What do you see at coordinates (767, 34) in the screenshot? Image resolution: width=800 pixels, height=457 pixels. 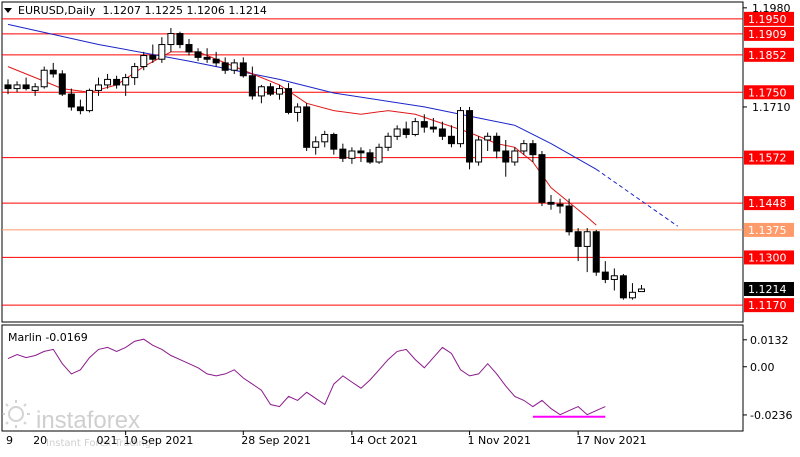 I see `level-label: 1.1909` at bounding box center [767, 34].